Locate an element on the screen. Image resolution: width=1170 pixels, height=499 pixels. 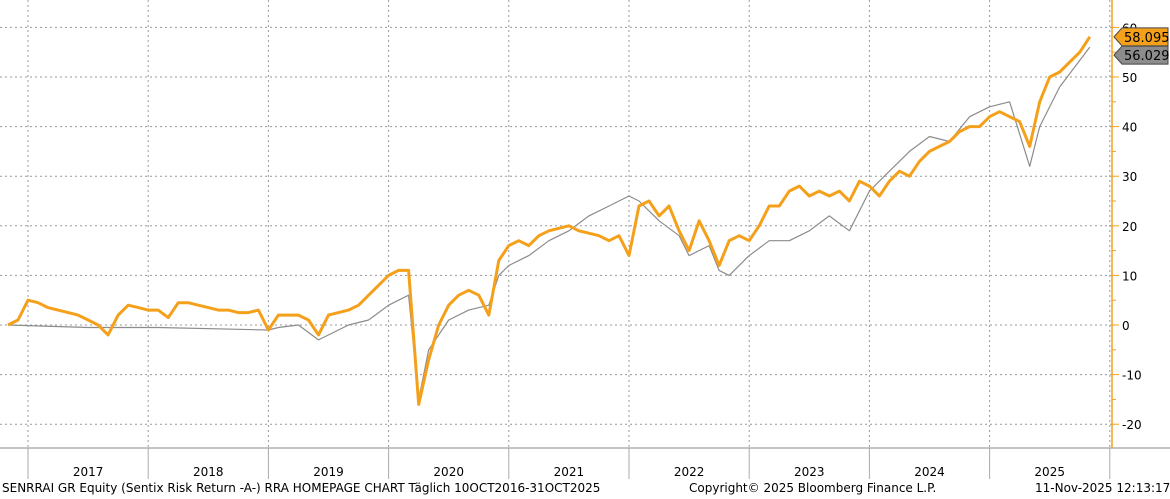
y-axis: -20-100102030405060 is located at coordinates (1126, 224).